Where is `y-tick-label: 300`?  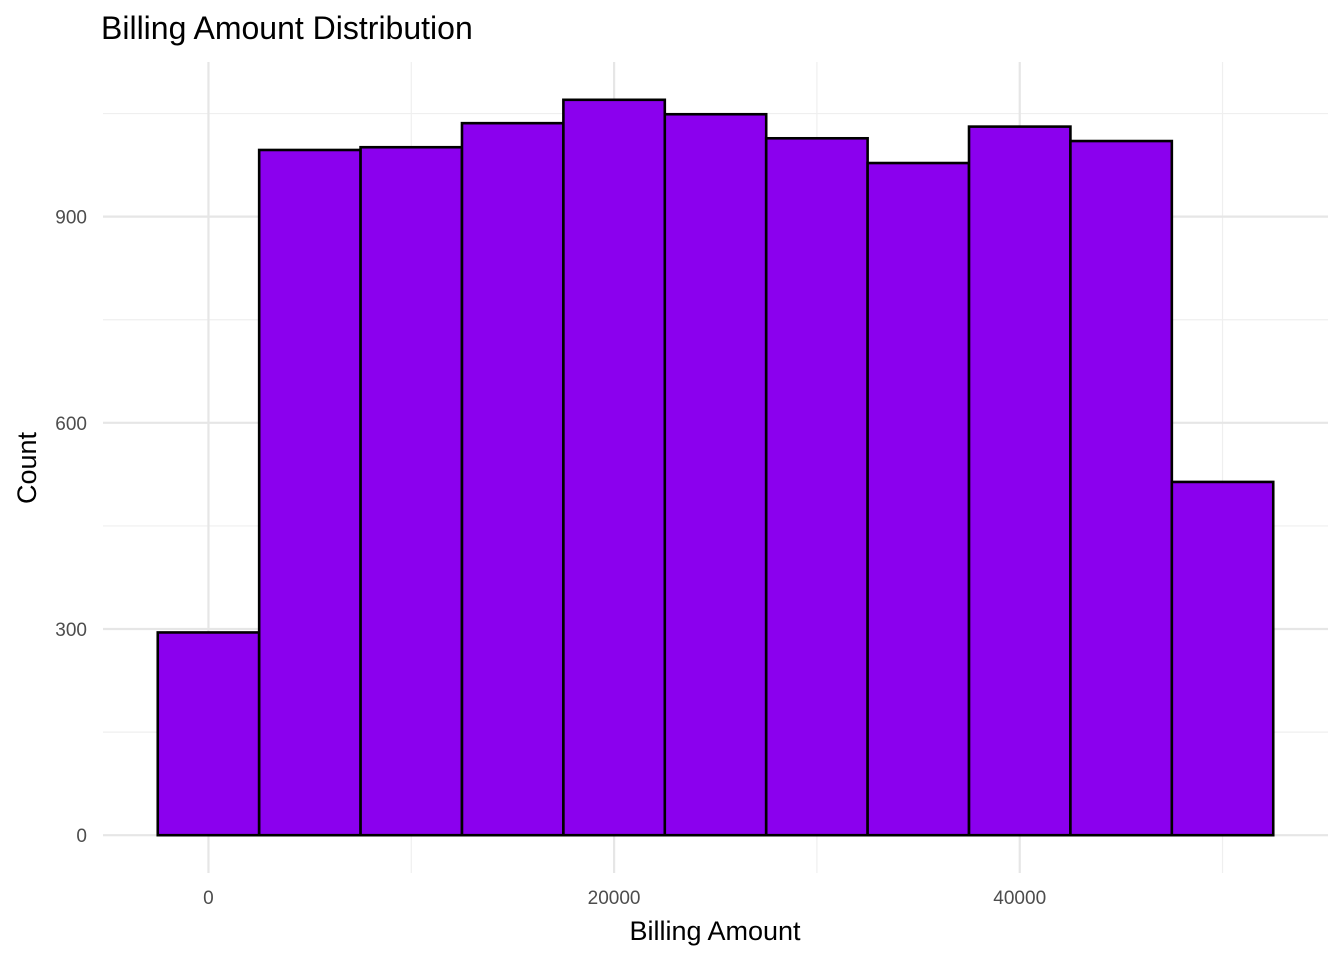 y-tick-label: 300 is located at coordinates (71, 630).